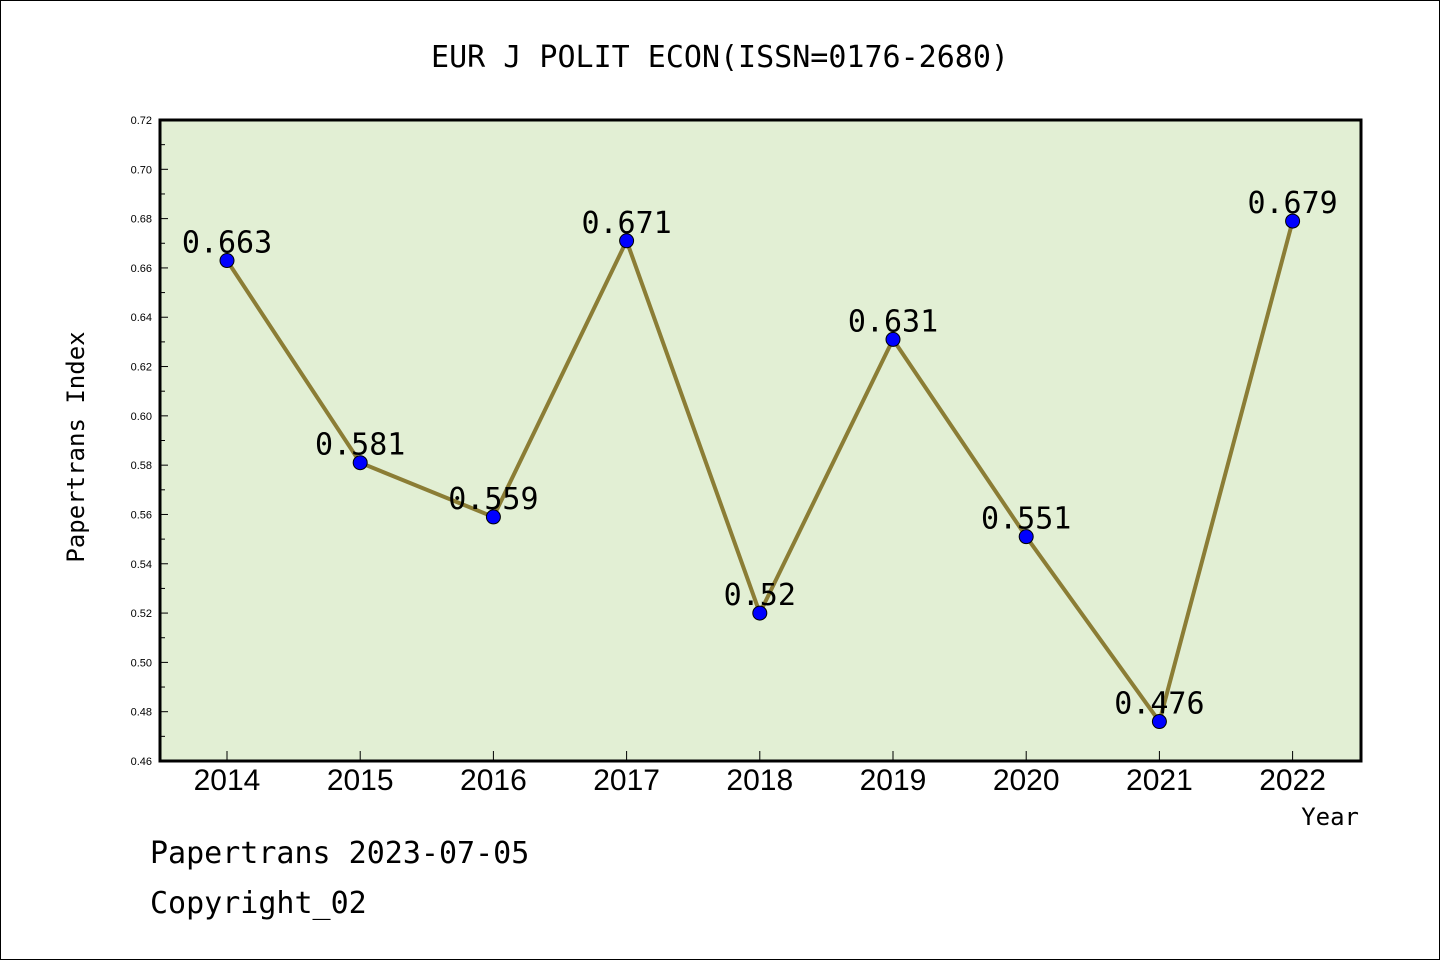  Describe the element at coordinates (1026, 519) in the screenshot. I see `data-point-label: 0.551` at that location.